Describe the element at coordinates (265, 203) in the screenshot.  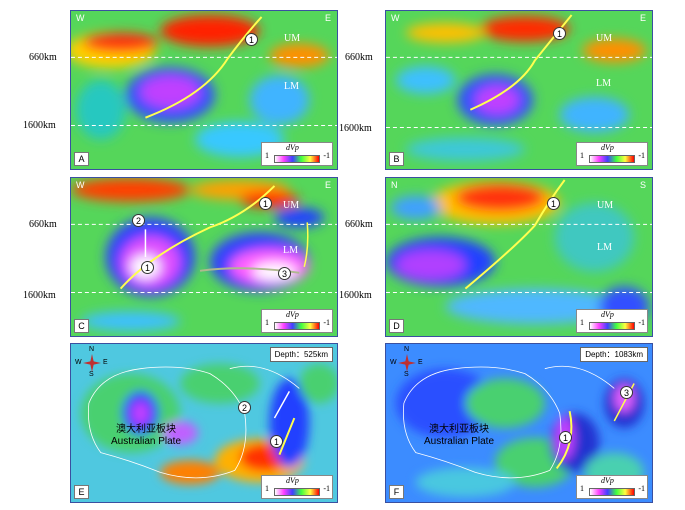
I see `marker-1-upper: 1` at that location.